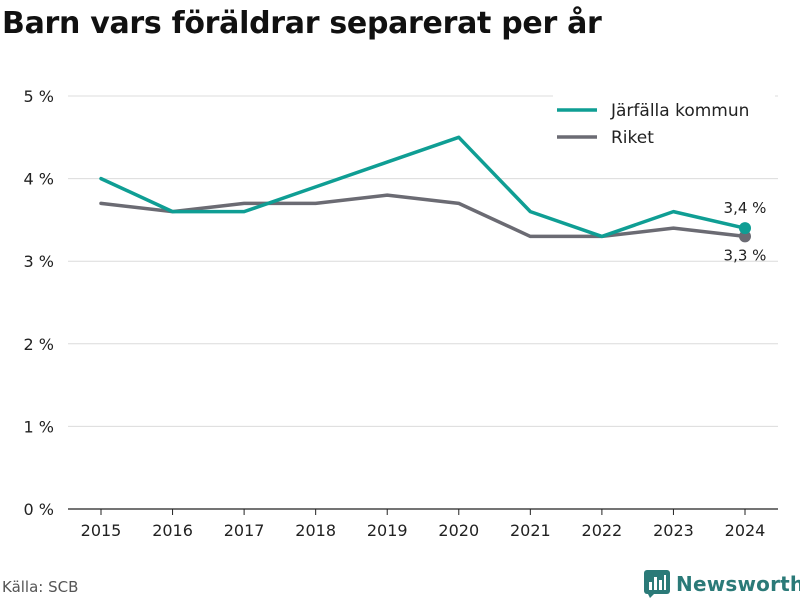 Image resolution: width=800 pixels, height=600 pixels. I want to click on end-marker-riket, so click(745, 236).